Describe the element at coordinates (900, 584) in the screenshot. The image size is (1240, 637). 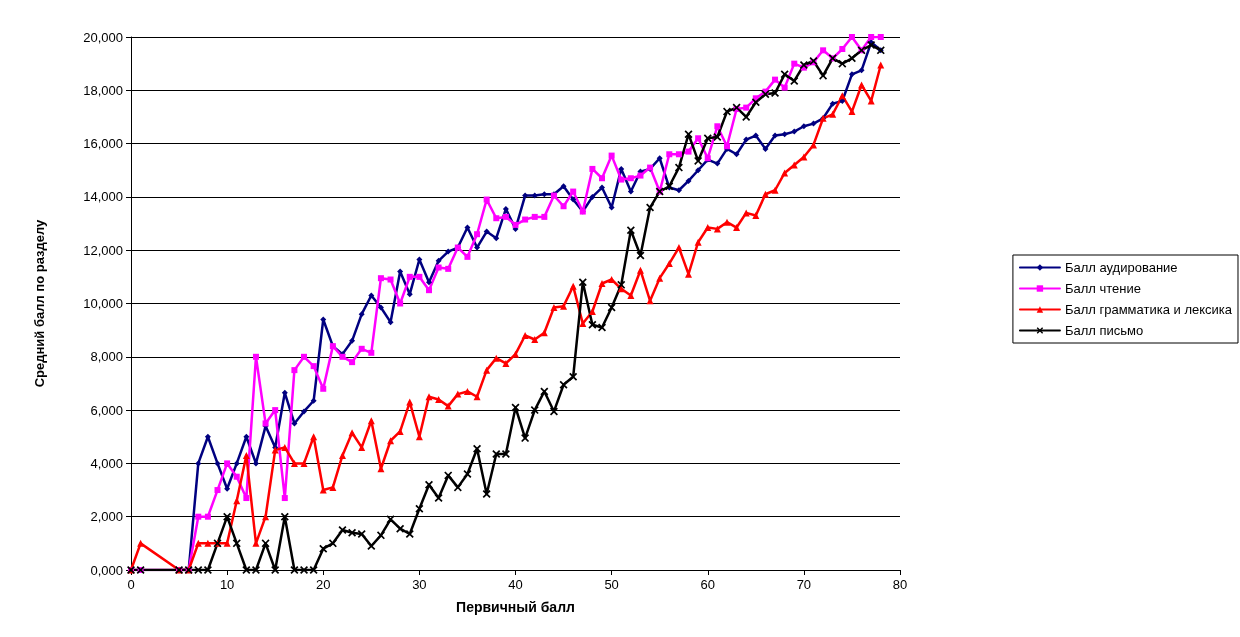
I see `x-tick-label: 80` at that location.